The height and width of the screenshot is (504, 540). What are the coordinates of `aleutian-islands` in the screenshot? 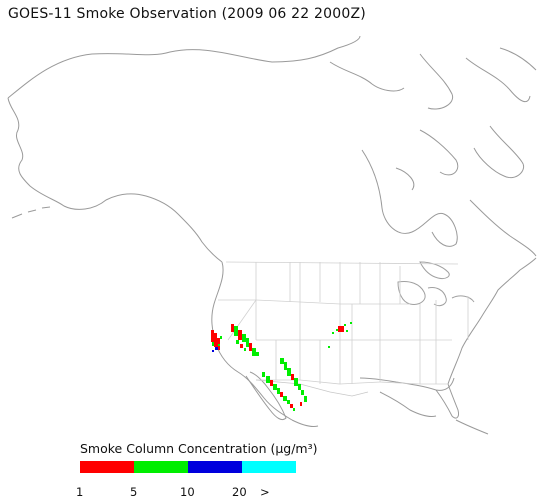 It's located at (31, 212).